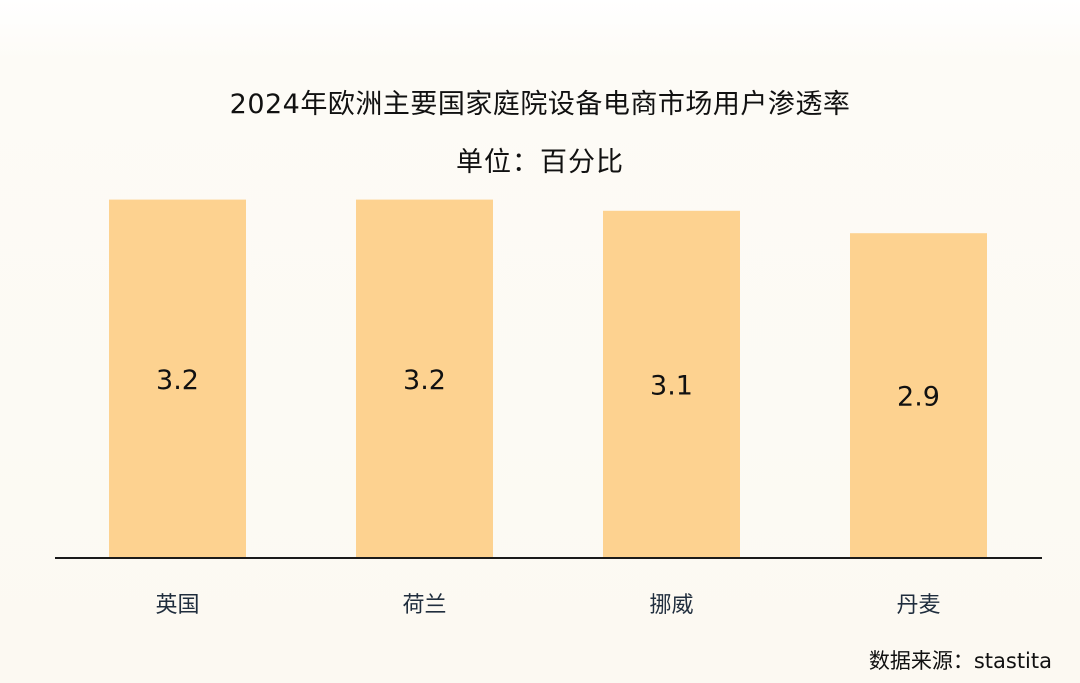 The width and height of the screenshot is (1080, 683). I want to click on category-labels-group: 英国 荷兰 挪威 丹麦, so click(547, 605).